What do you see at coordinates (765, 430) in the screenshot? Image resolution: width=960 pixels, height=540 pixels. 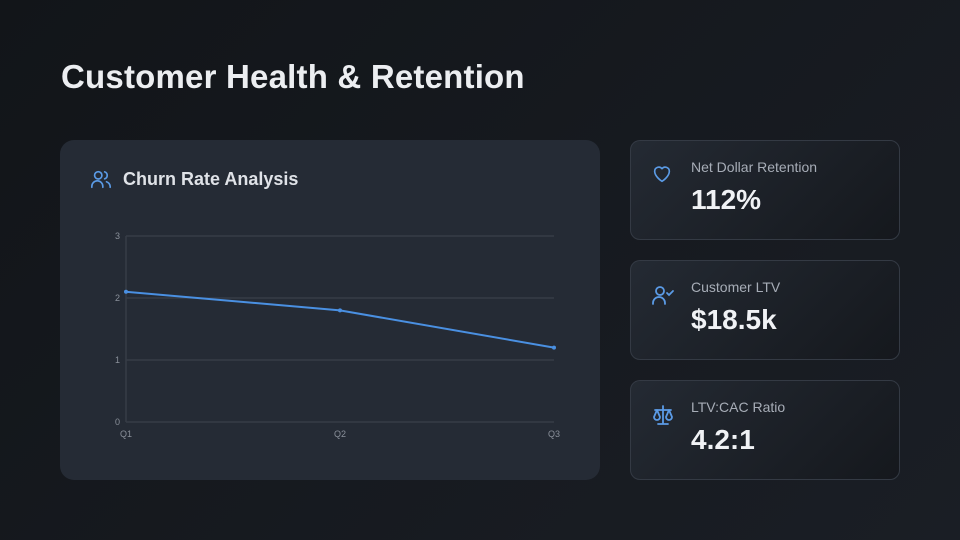 I see `kpi-card-ltv-cac-ratio: LTV:CAC Ratio 4.2:1` at bounding box center [765, 430].